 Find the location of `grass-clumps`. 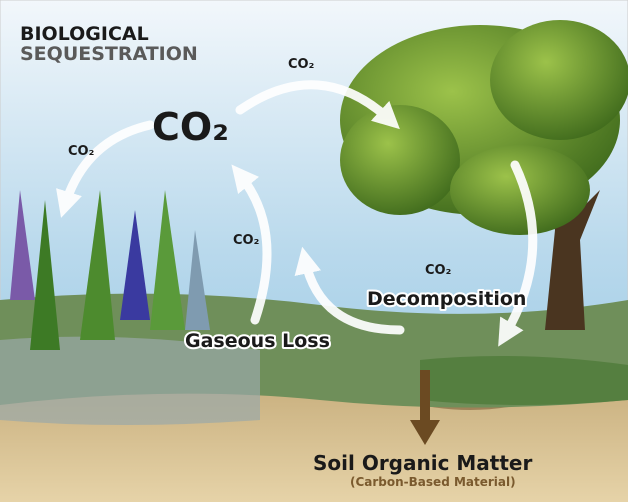

grass-clumps is located at coordinates (524, 380).